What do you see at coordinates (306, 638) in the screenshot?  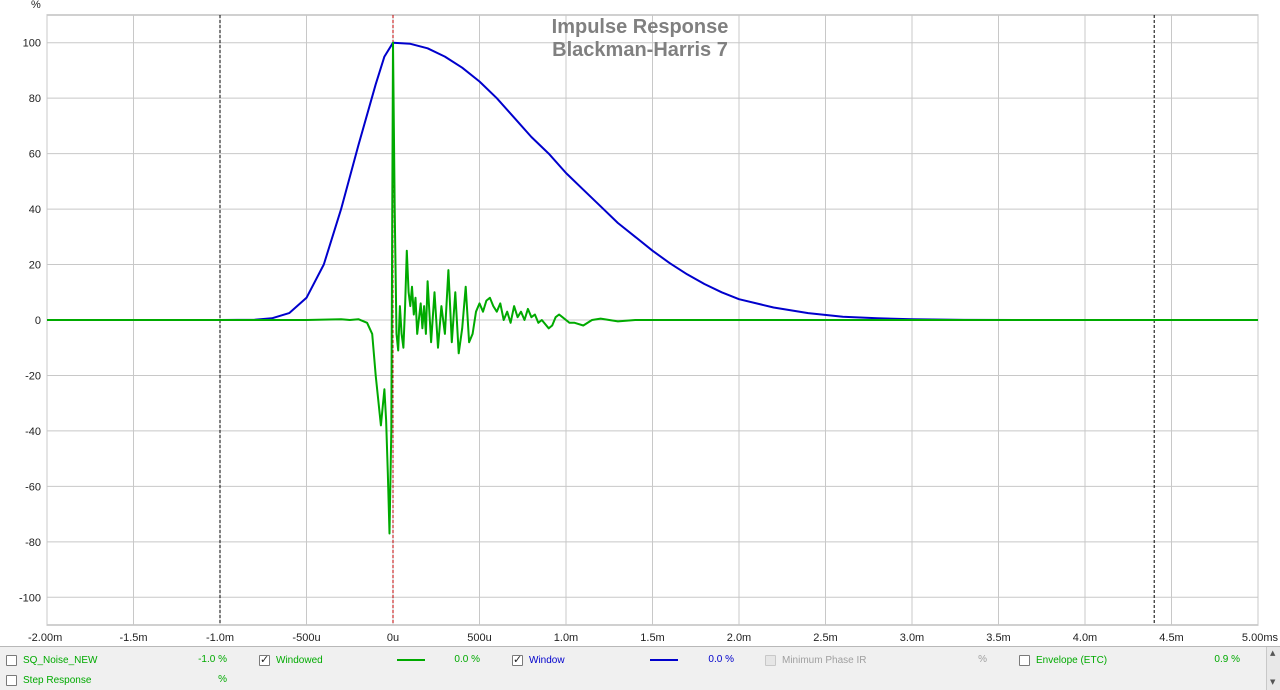 I see `x-tick-label: -500u` at bounding box center [306, 638].